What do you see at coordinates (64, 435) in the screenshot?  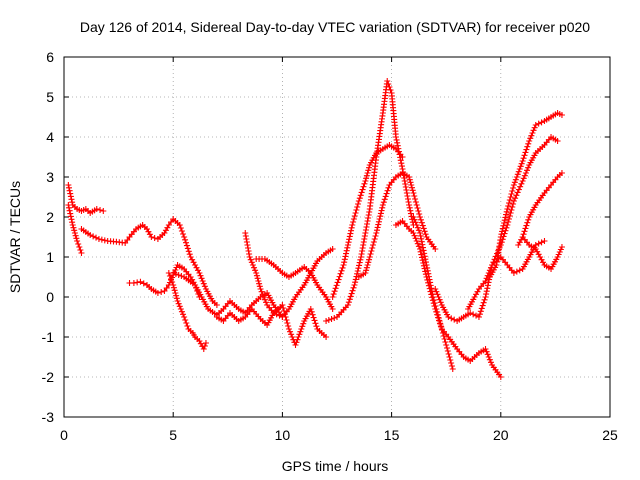 I see `x-tick-label: 0` at bounding box center [64, 435].